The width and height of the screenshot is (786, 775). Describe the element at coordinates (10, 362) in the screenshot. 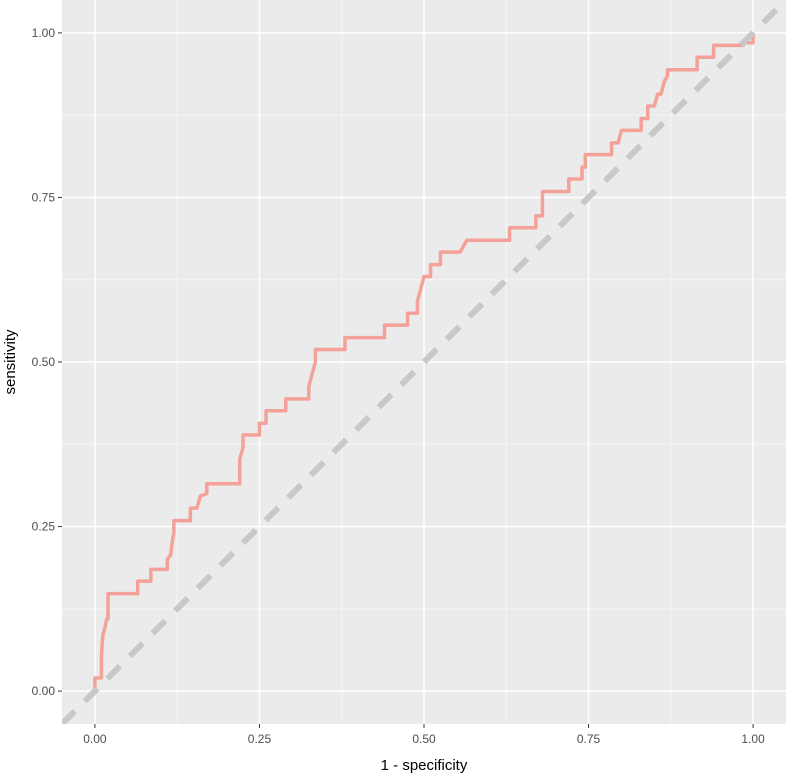

I see `y-axis-title: sensitivity` at that location.